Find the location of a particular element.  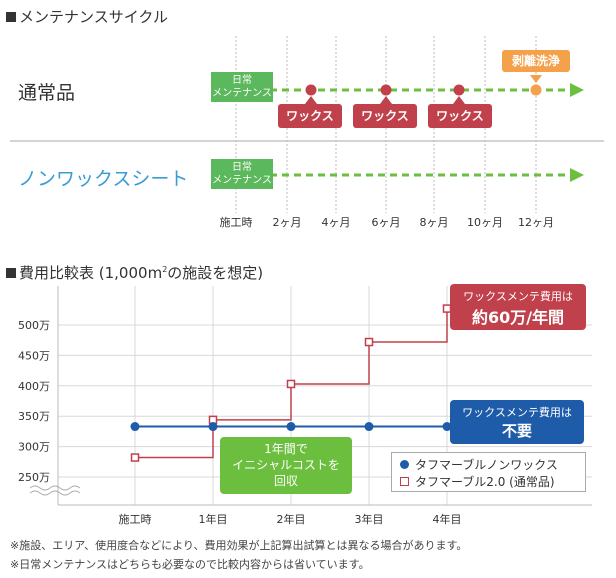

timeline-label-8: 8ヶ月 is located at coordinates (434, 222).